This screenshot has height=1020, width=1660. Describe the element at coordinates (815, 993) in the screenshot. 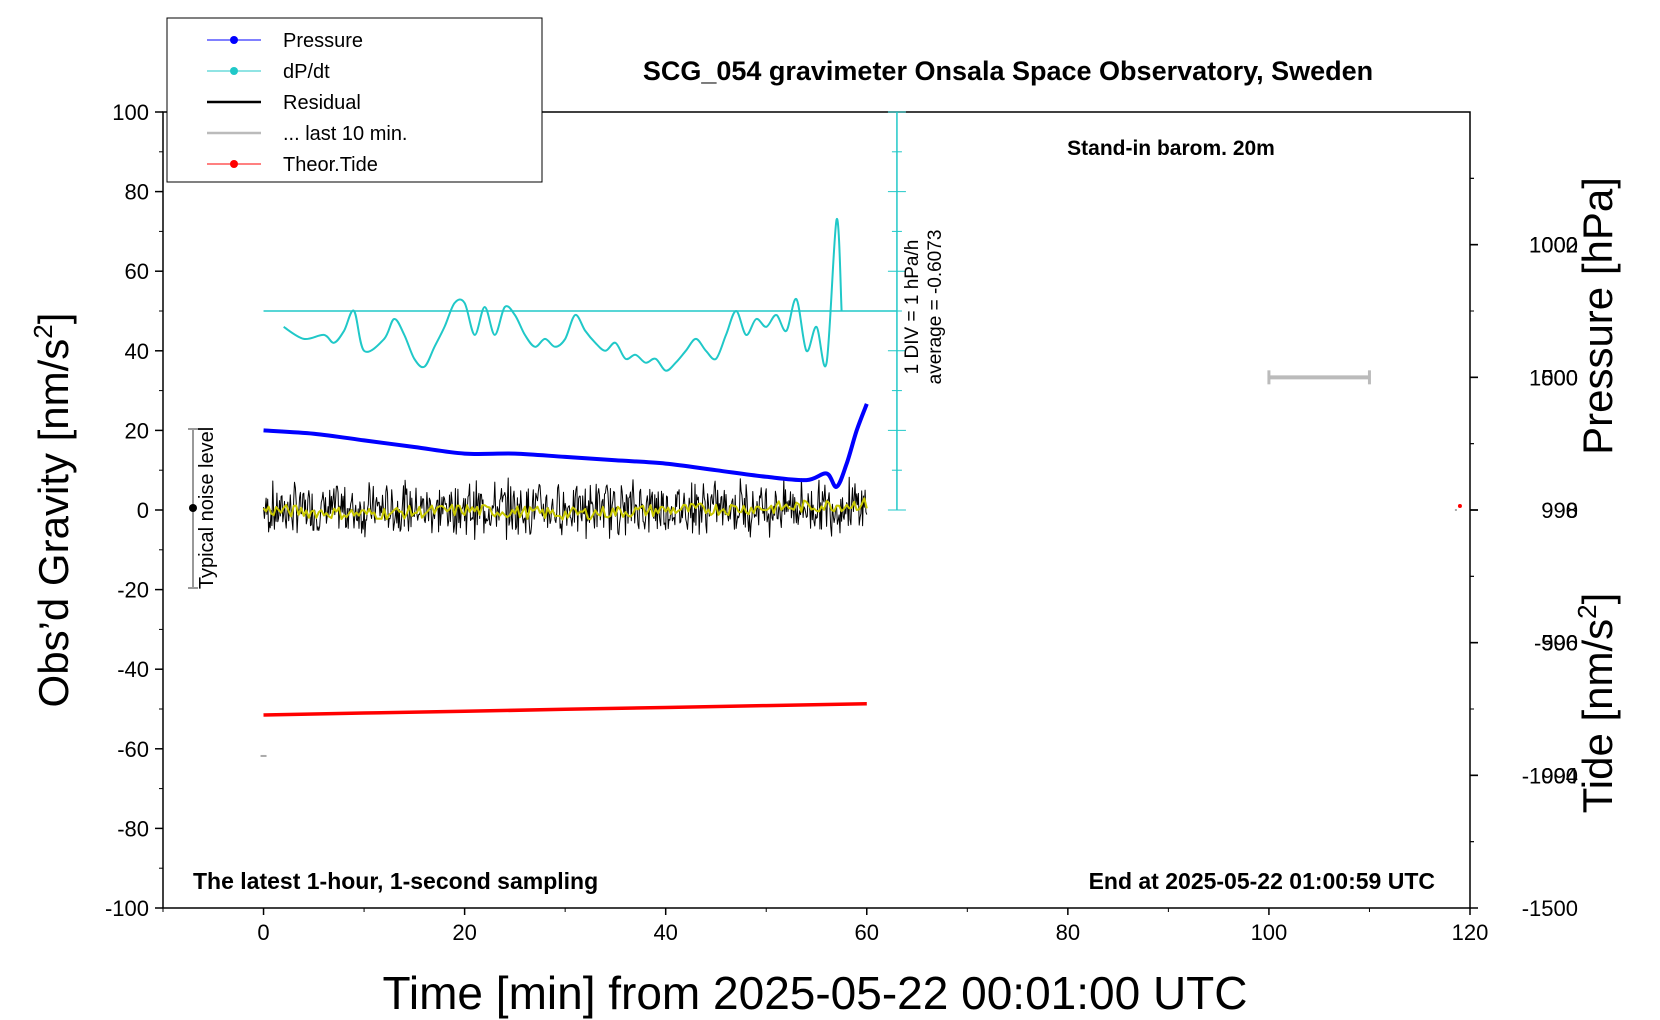

I see `x-axis-label: Time [min] from 2025-05-22 00:01:00 UTC` at that location.